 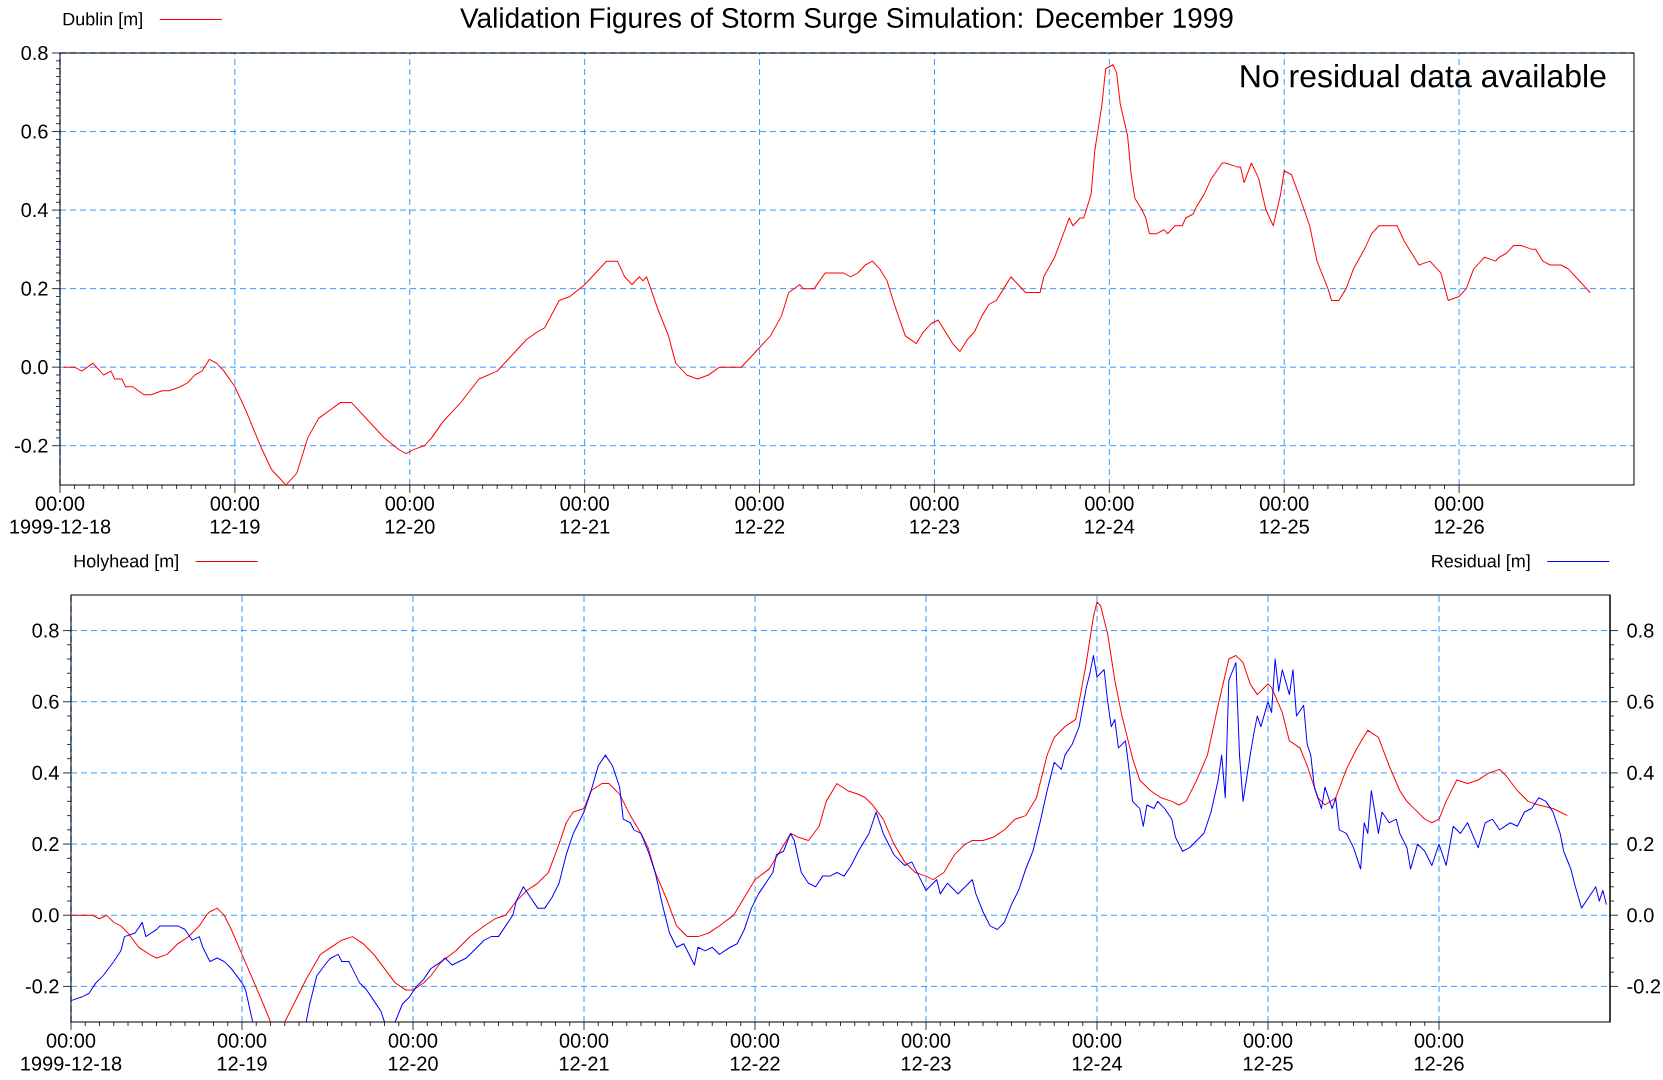 I want to click on legend-label: Residual [m], so click(x=1481, y=563).